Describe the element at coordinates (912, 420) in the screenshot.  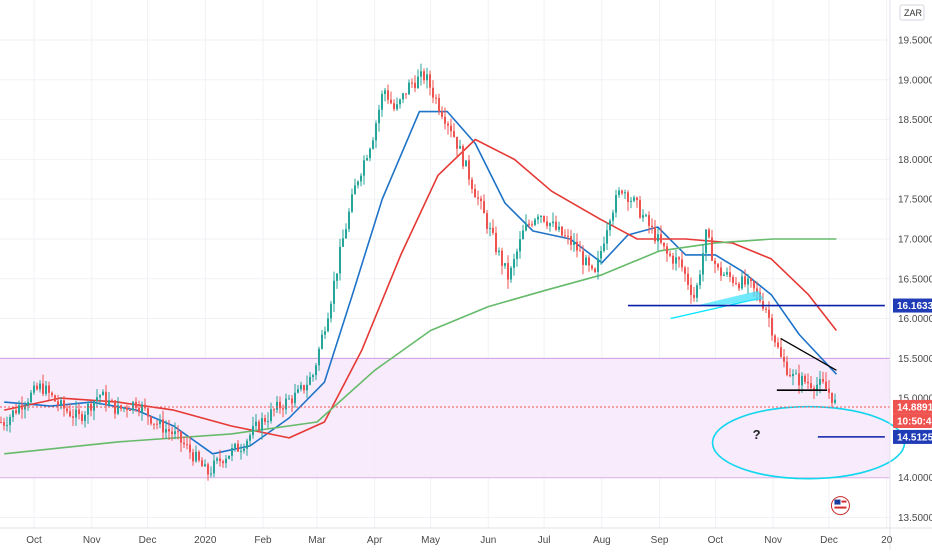
I see `countdown-tag: 10:50:40` at that location.